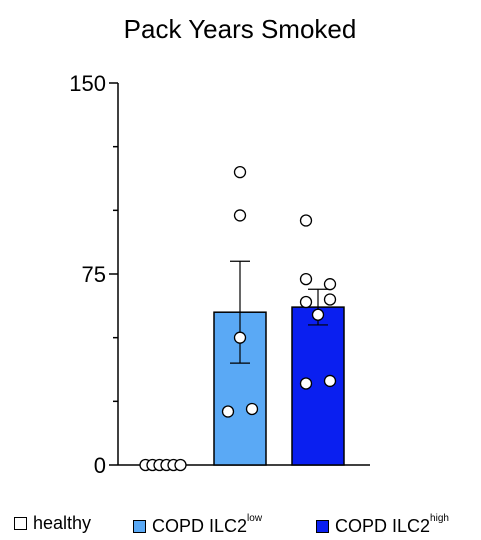  What do you see at coordinates (100, 465) in the screenshot?
I see `y-tick-label: 0` at bounding box center [100, 465].